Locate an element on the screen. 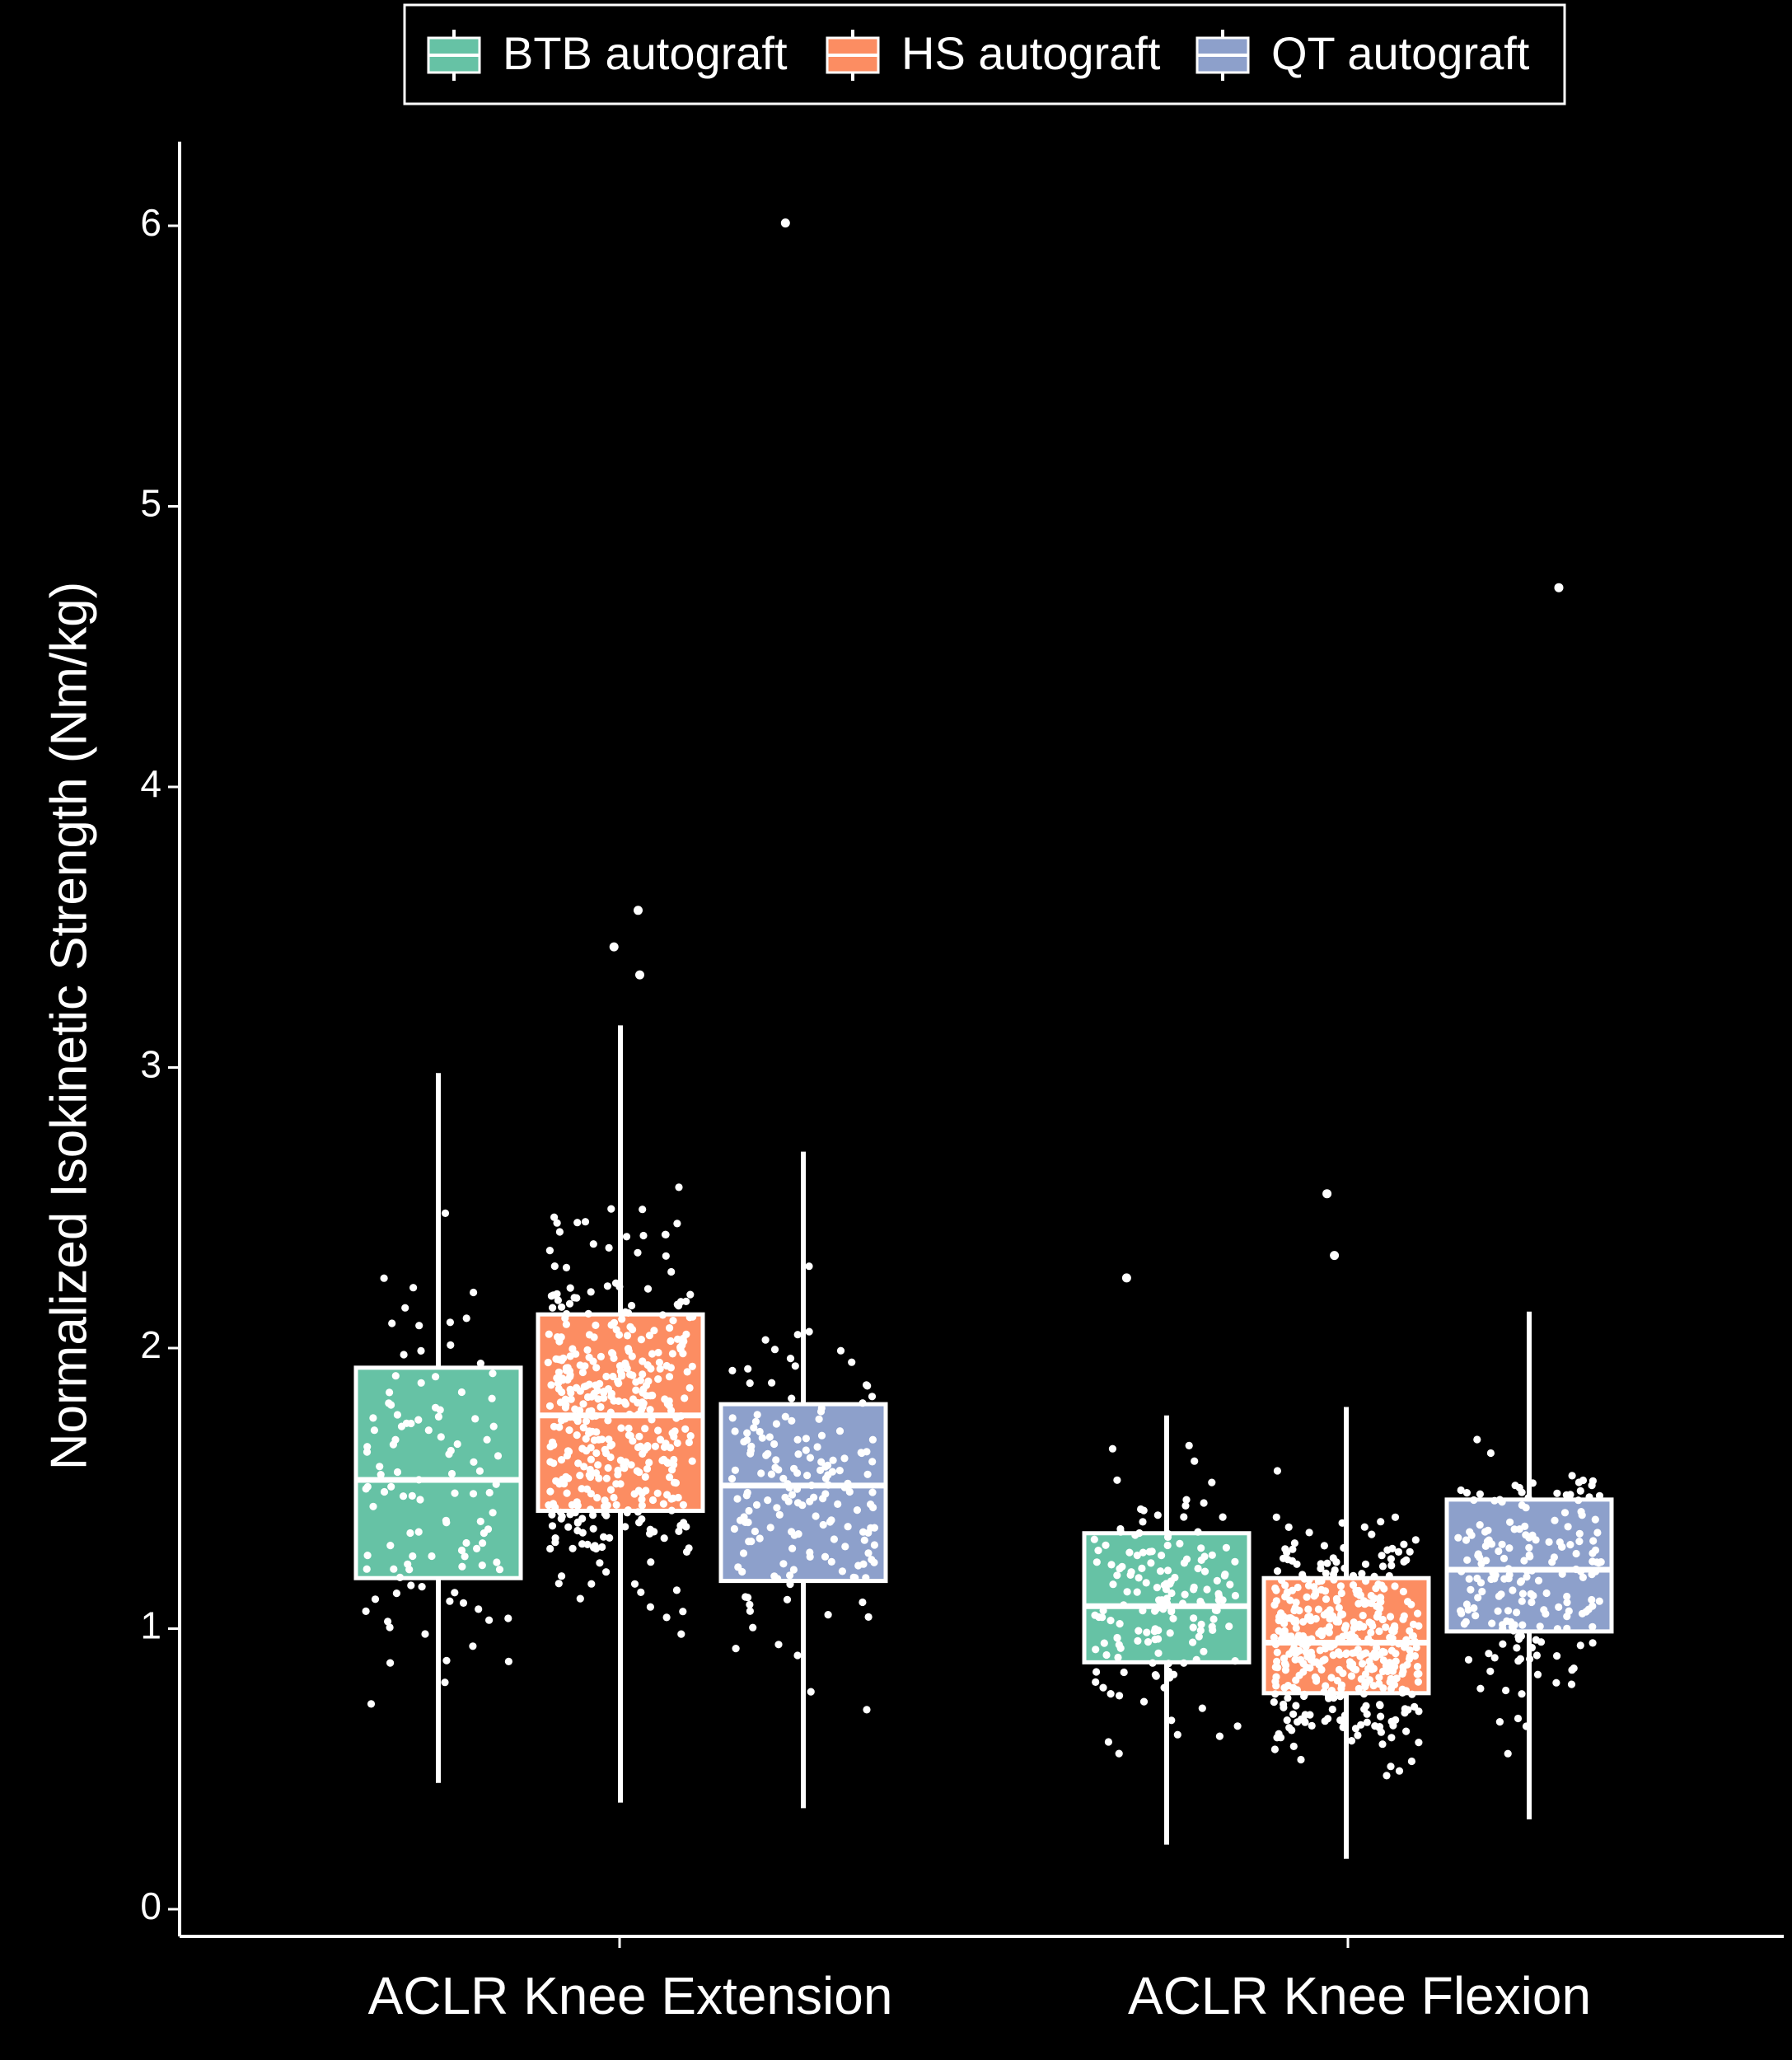  y-axis-title: Normalized Isokinetic Strength (Nm/kg) is located at coordinates (68, 1026).